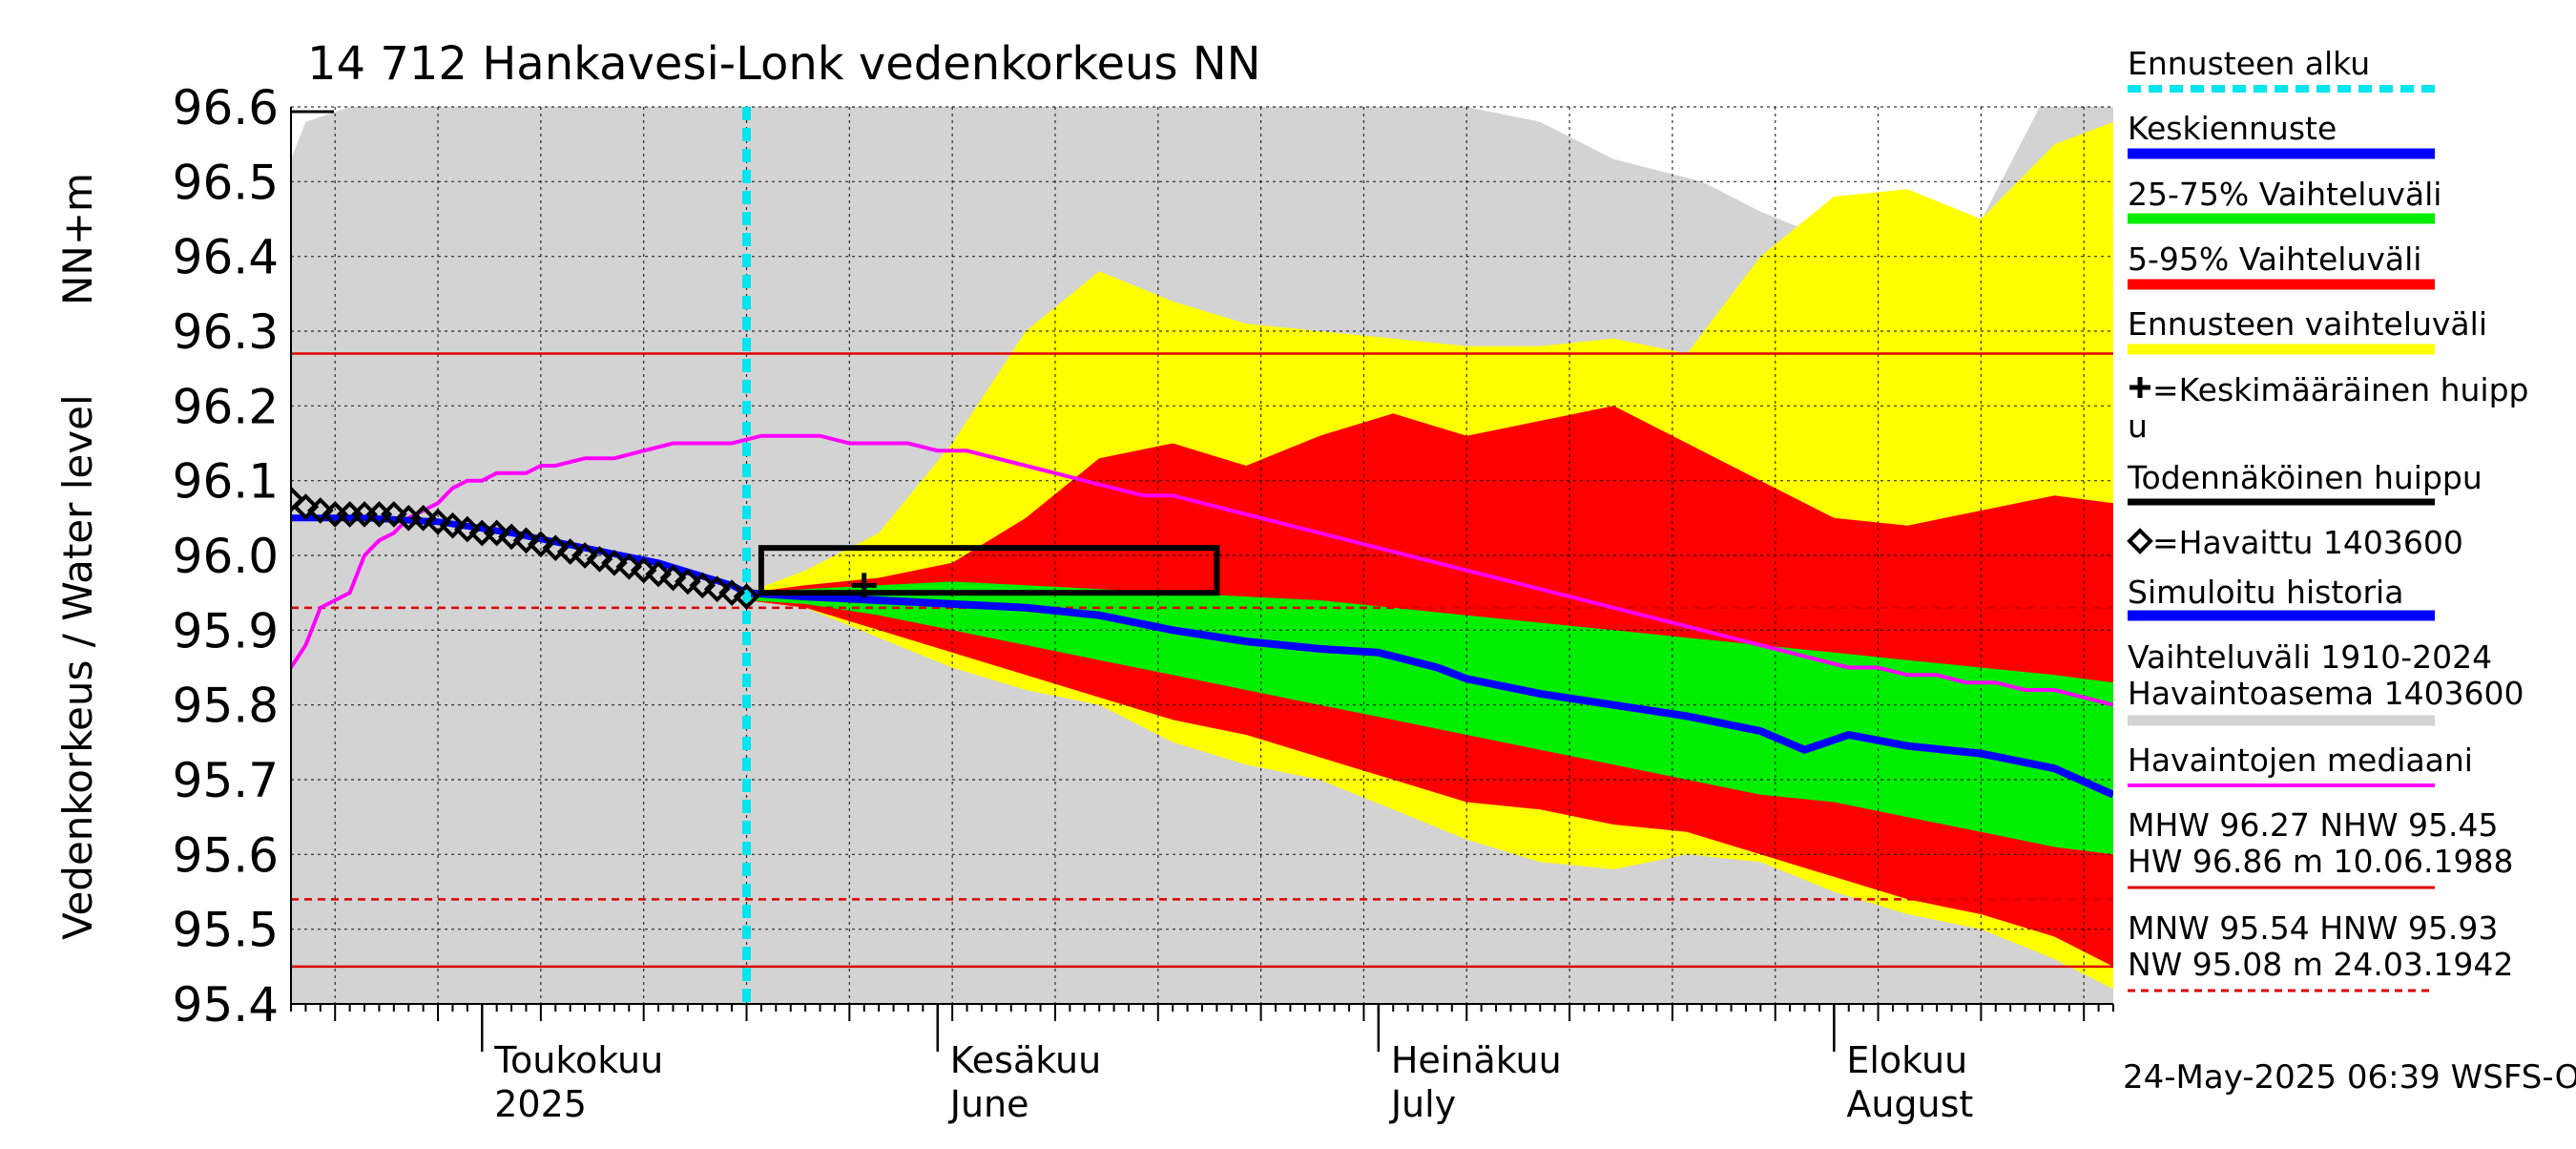 The image size is (2576, 1149). Describe the element at coordinates (226, 706) in the screenshot. I see `y-tick-label: 95.8` at that location.